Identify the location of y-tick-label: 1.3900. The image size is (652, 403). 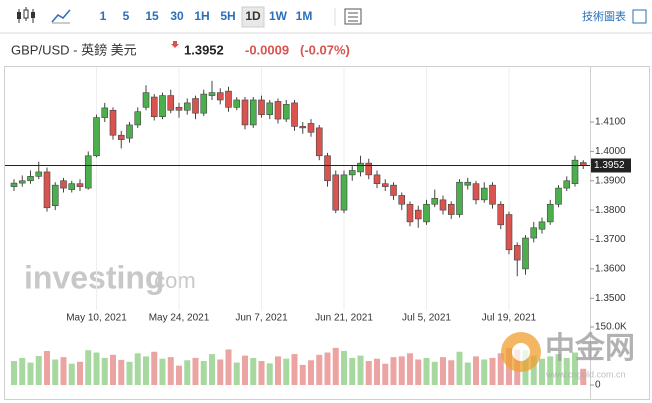
(610, 180).